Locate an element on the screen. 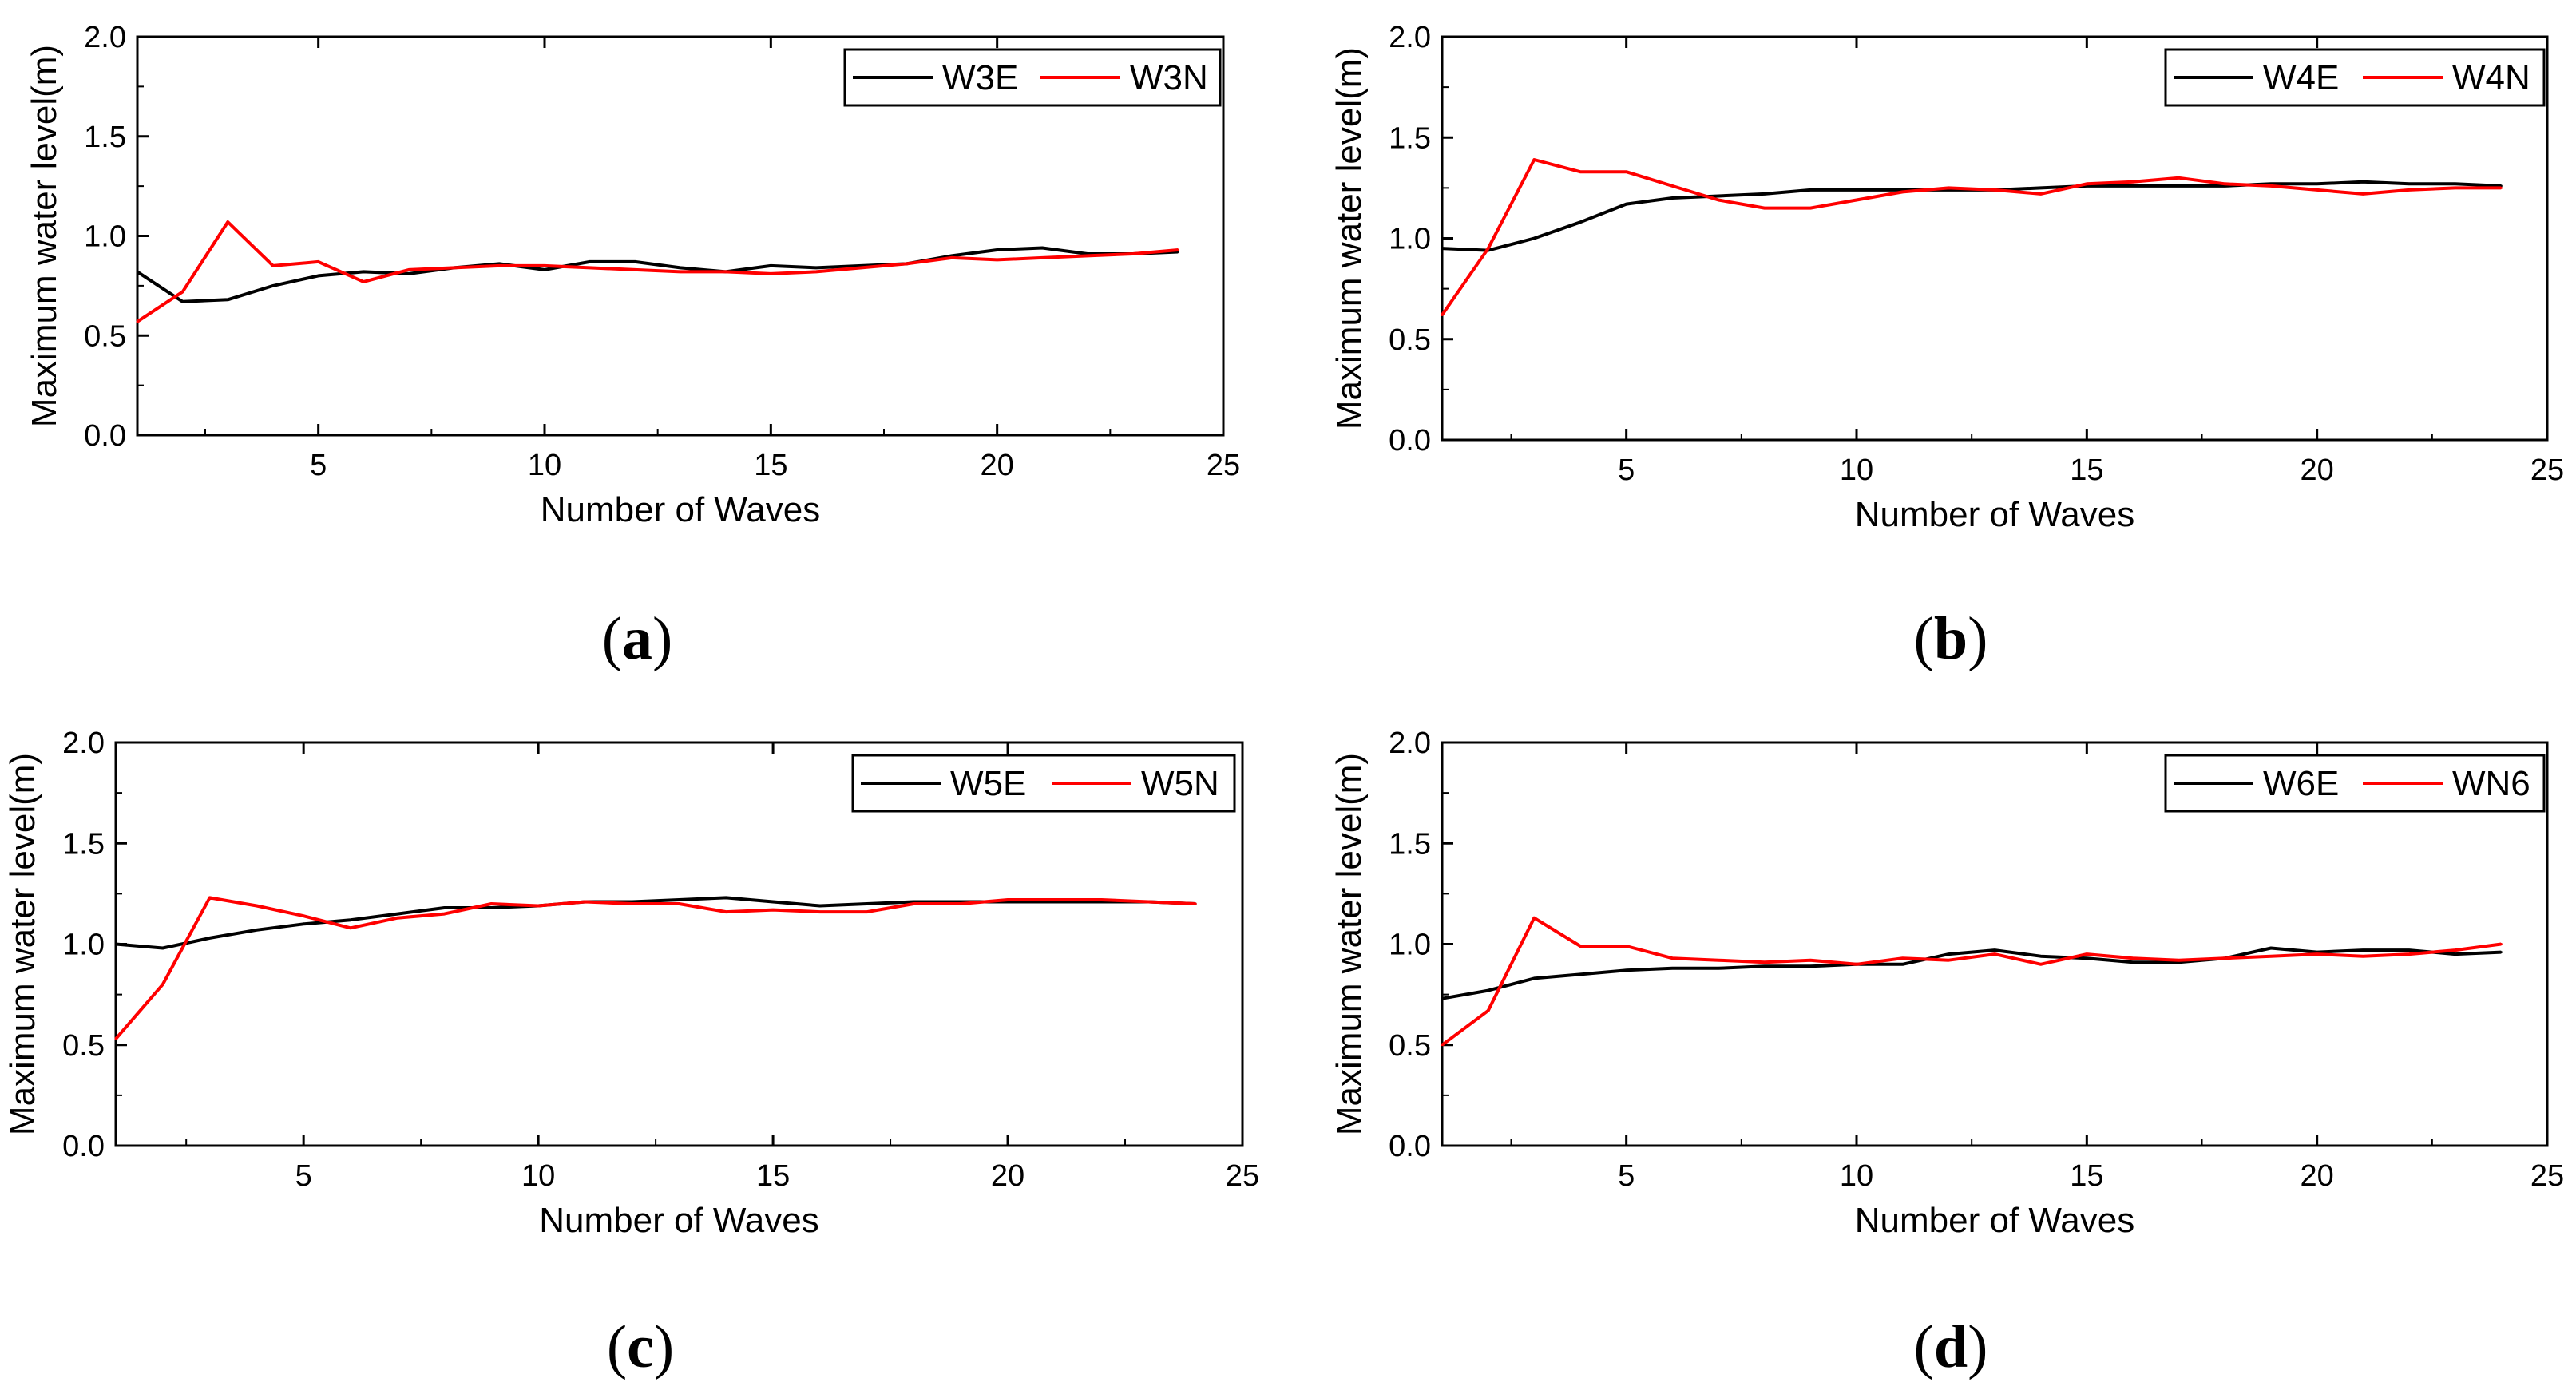  legend-label-w5e: W5E is located at coordinates (988, 783).